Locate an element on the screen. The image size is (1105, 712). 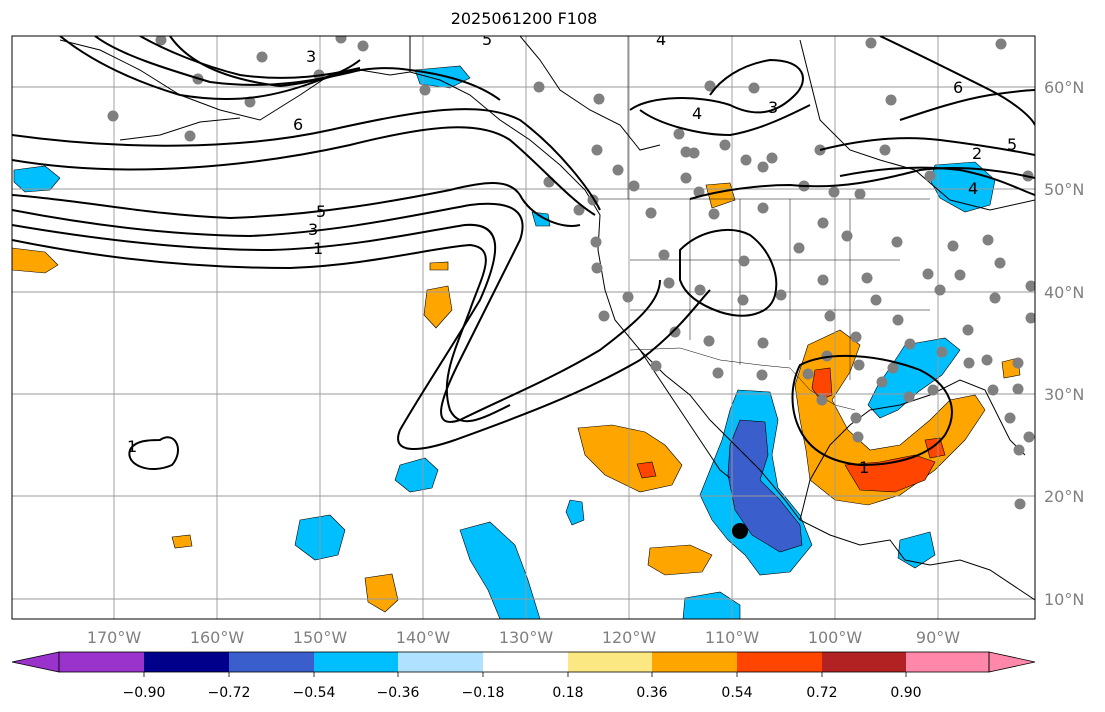
lat-label: 30°N is located at coordinates (1064, 394).